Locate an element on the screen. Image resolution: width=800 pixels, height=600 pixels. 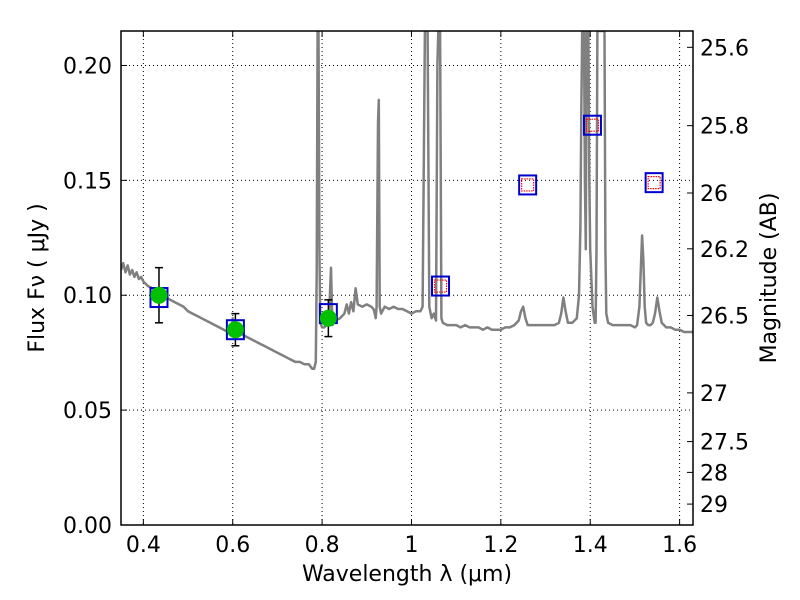
y-tick-label: 0.10 is located at coordinates (87, 296).